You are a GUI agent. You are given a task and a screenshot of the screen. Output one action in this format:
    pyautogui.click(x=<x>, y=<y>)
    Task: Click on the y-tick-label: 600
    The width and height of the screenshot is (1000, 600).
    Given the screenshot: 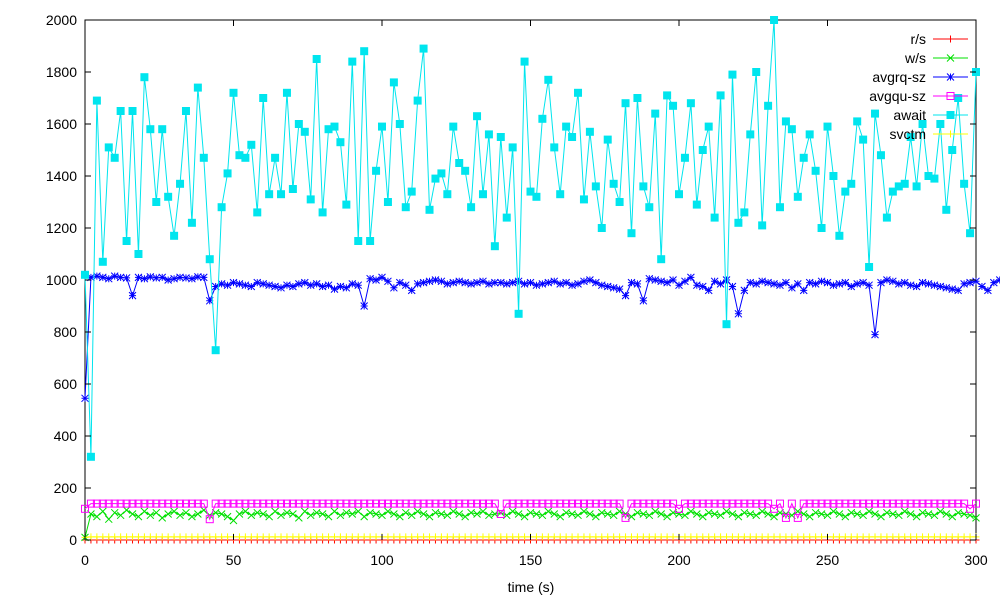 What is the action you would take?
    pyautogui.click(x=66, y=384)
    